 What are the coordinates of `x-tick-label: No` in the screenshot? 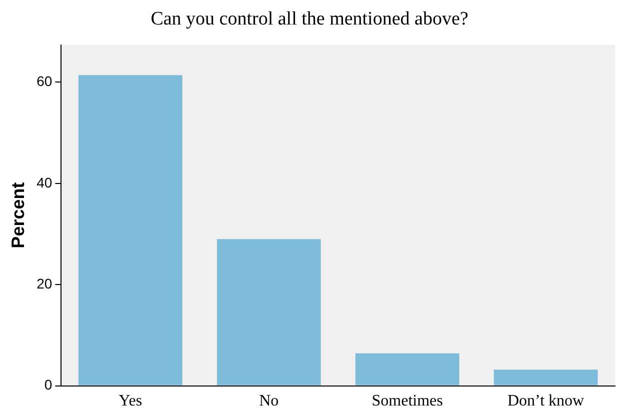 It's located at (269, 401).